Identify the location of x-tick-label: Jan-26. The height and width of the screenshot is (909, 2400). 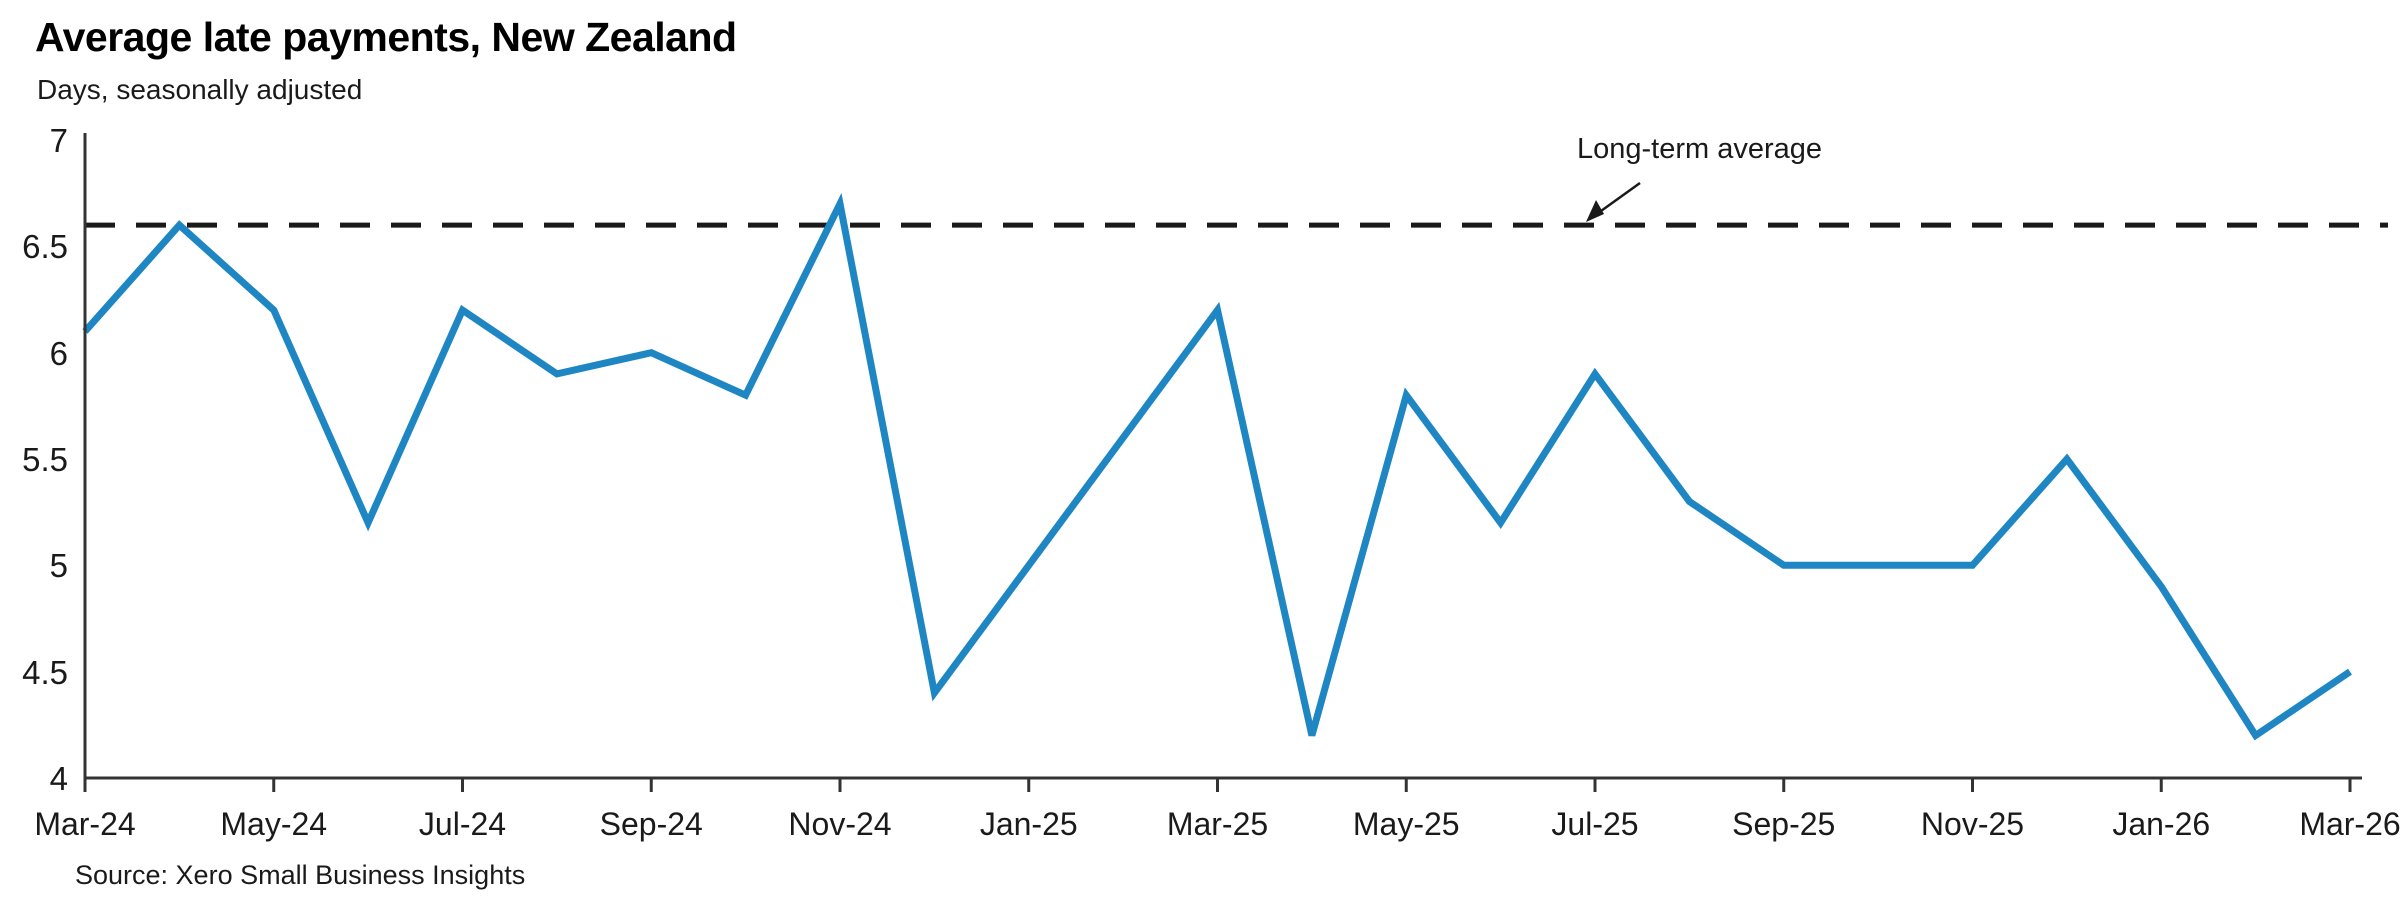
(2161, 824).